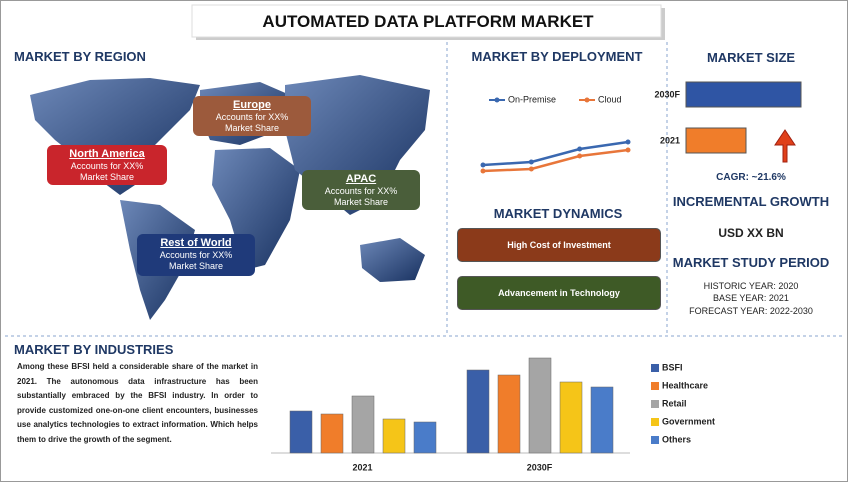 The height and width of the screenshot is (482, 848). Describe the element at coordinates (532, 99) in the screenshot. I see `legend-label: On-Premise` at that location.